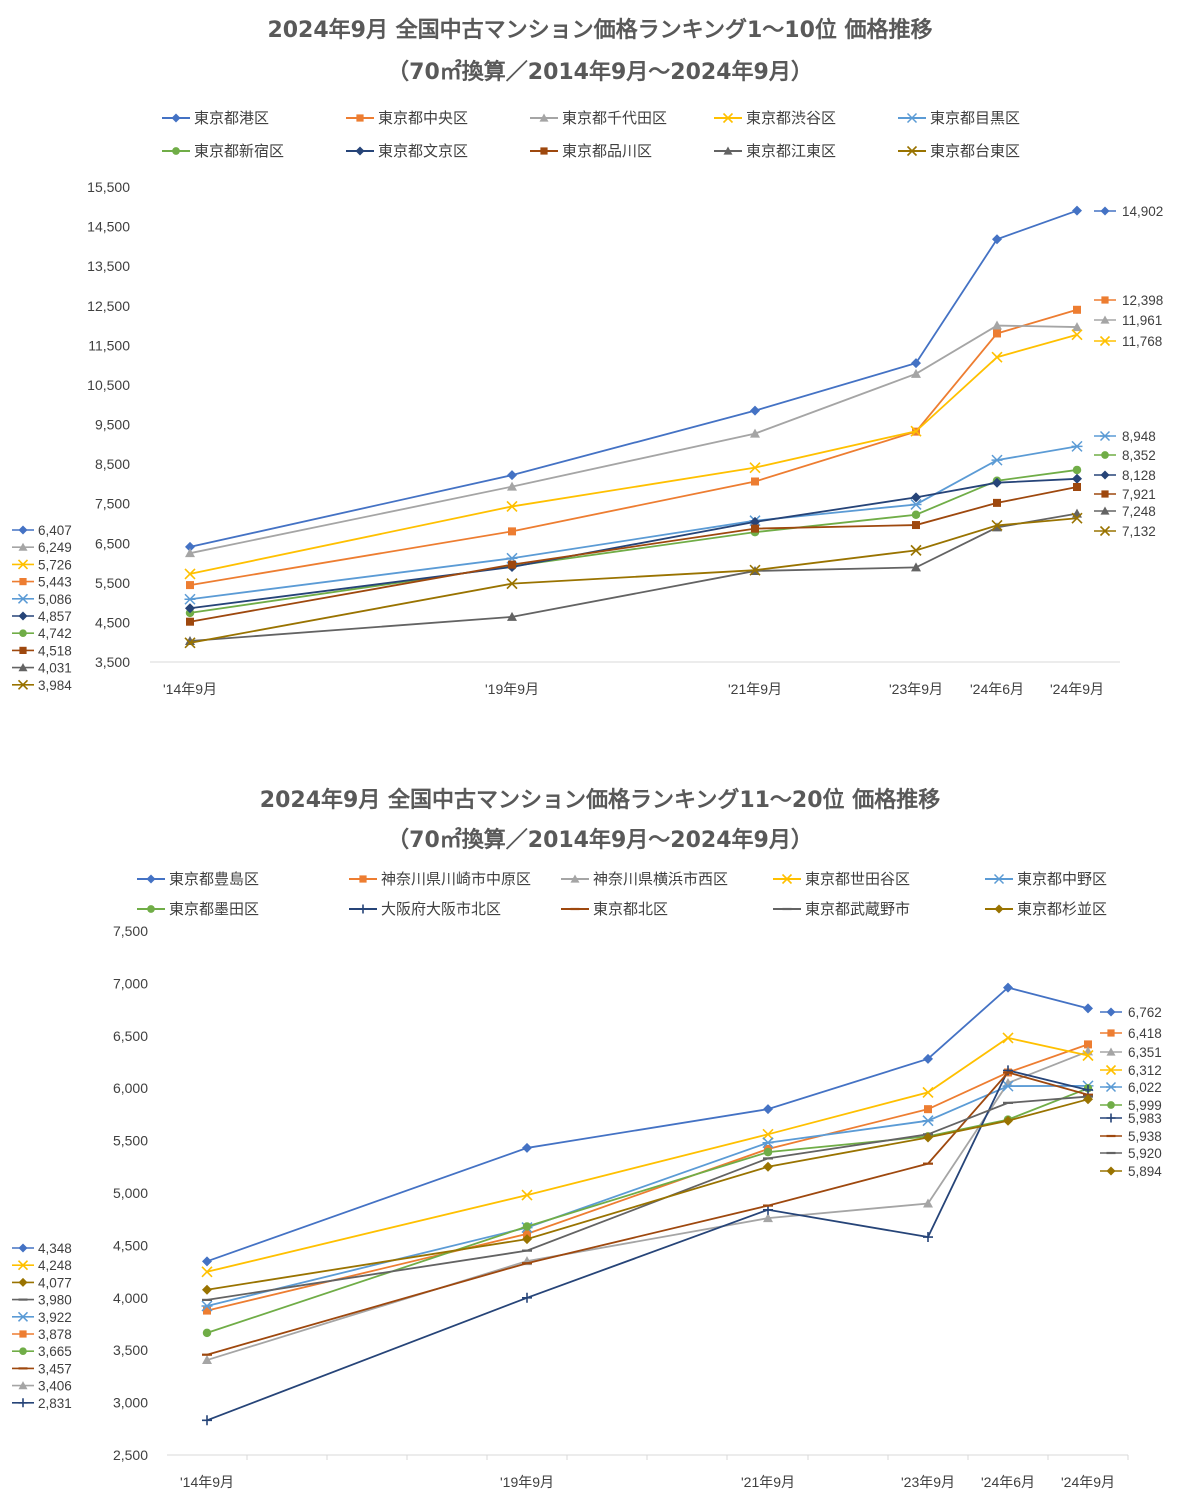 This screenshot has width=1200, height=1506. I want to click on start-value-label: 6,249, so click(42, 547).